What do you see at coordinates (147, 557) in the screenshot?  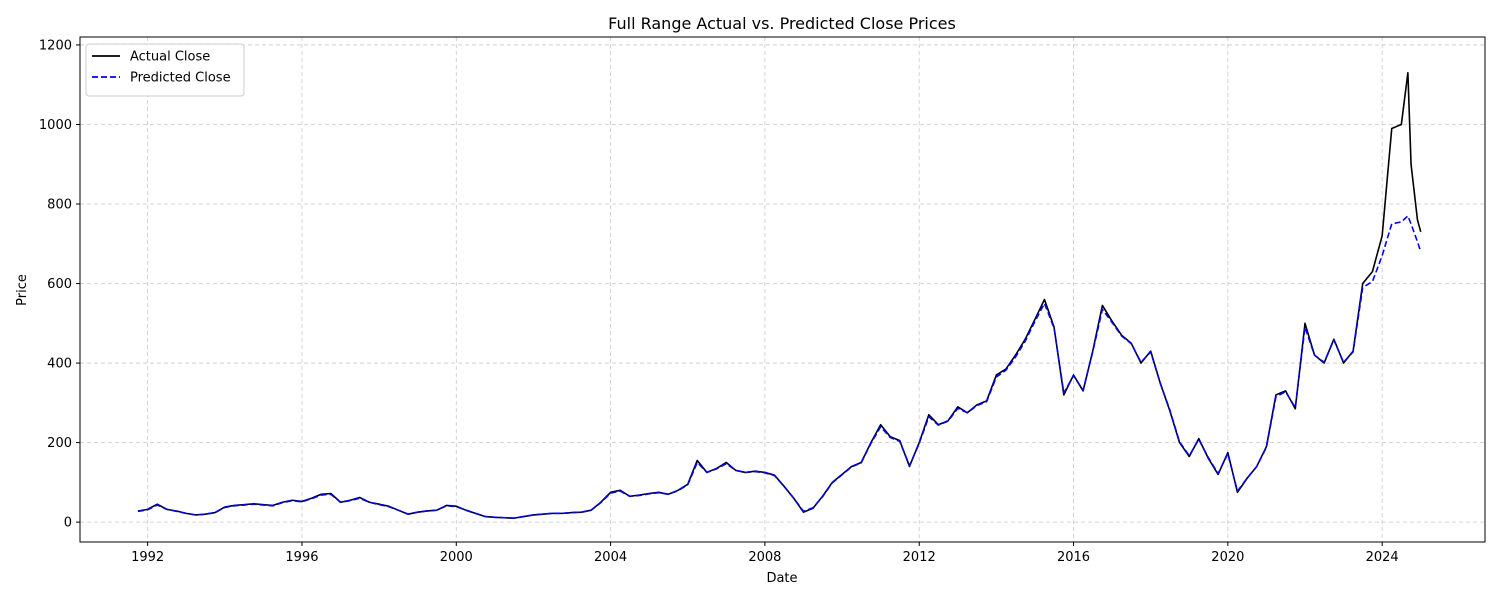 I see `x-tick-label: 1992` at bounding box center [147, 557].